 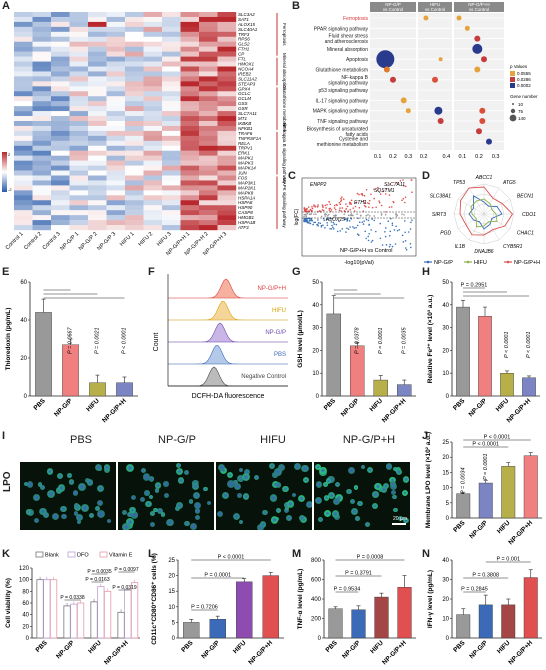 What do you see at coordinates (300, 599) in the screenshot?
I see `y-axis-label: TNF-α level (pg/mL)` at bounding box center [300, 599].